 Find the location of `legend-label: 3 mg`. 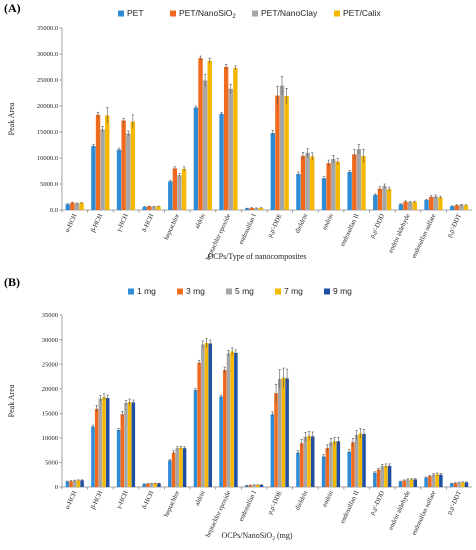

legend-label: 3 mg is located at coordinates (195, 291).